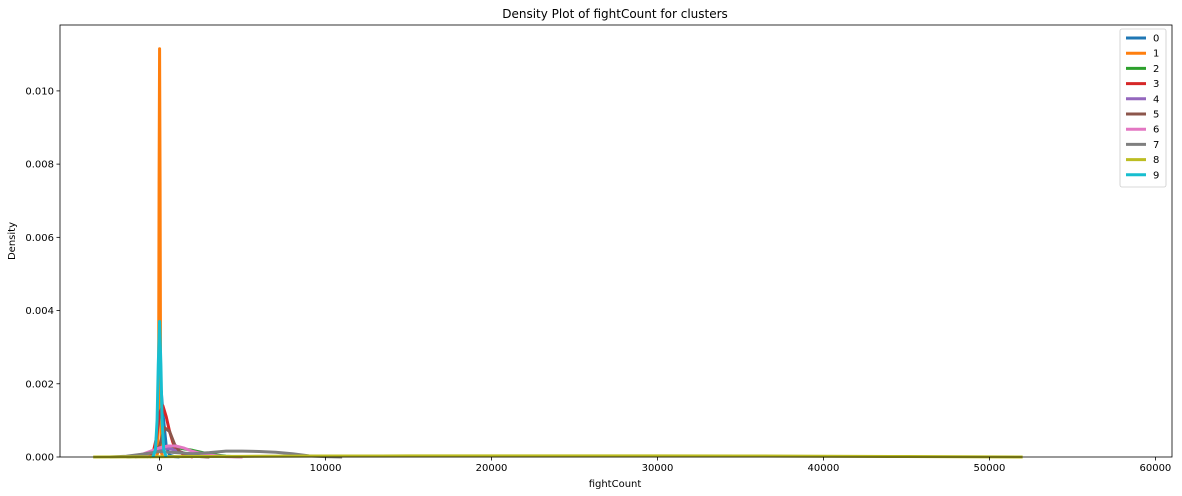  I want to click on legend-label-6: 6, so click(1156, 130).